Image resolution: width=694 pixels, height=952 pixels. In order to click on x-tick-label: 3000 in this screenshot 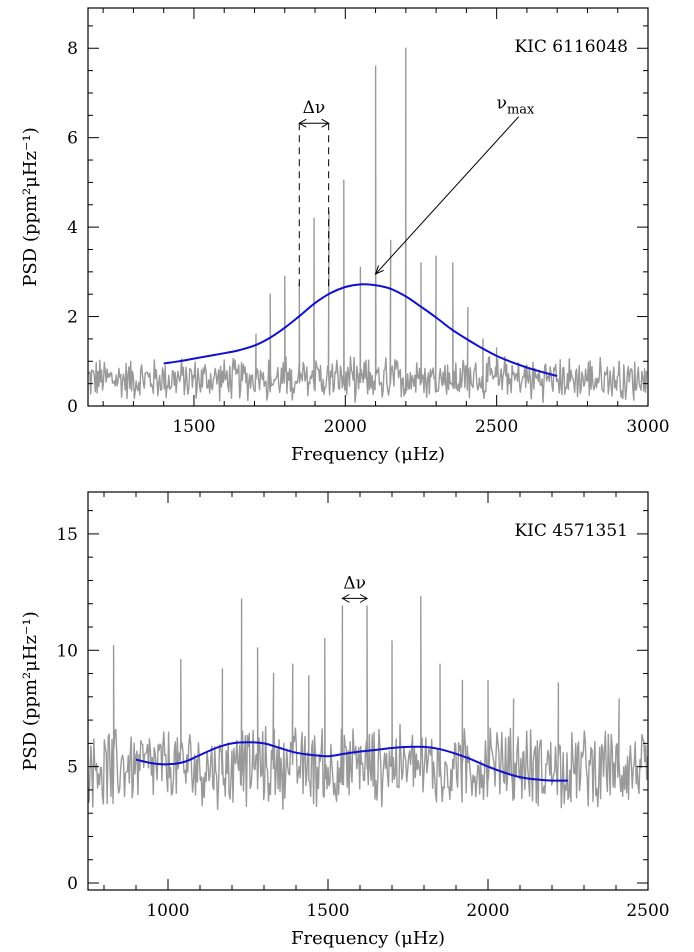, I will do `click(647, 427)`.